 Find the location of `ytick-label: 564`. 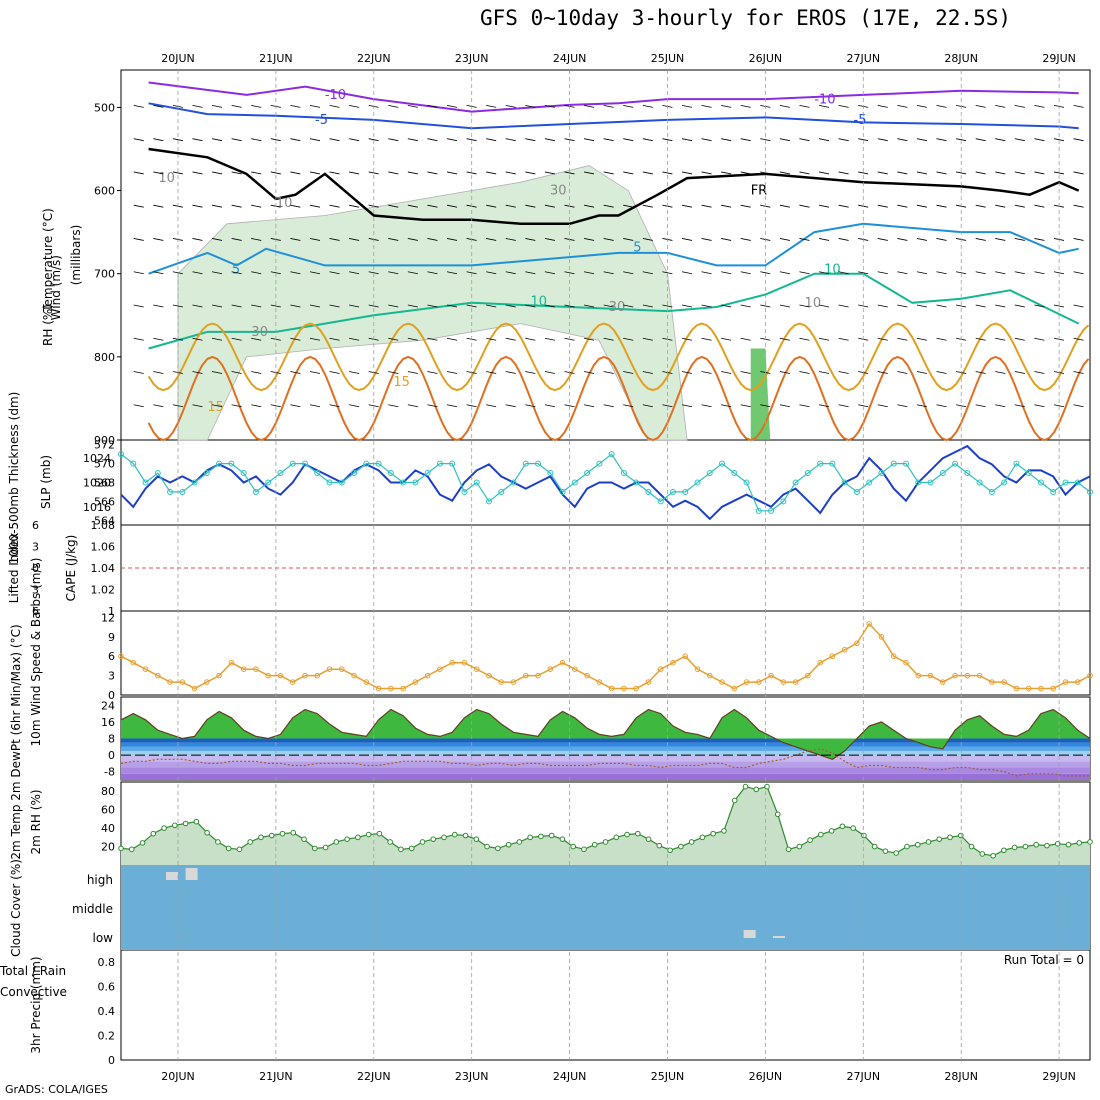

ytick-label: 564 is located at coordinates (104, 520).